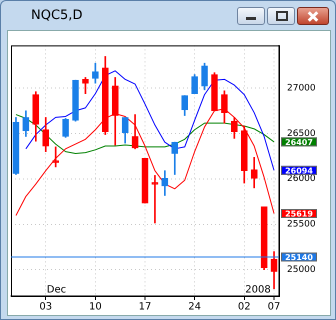 This screenshot has width=336, height=320. Describe the element at coordinates (299, 142) in the screenshot. I see `annotation: 26407` at that location.